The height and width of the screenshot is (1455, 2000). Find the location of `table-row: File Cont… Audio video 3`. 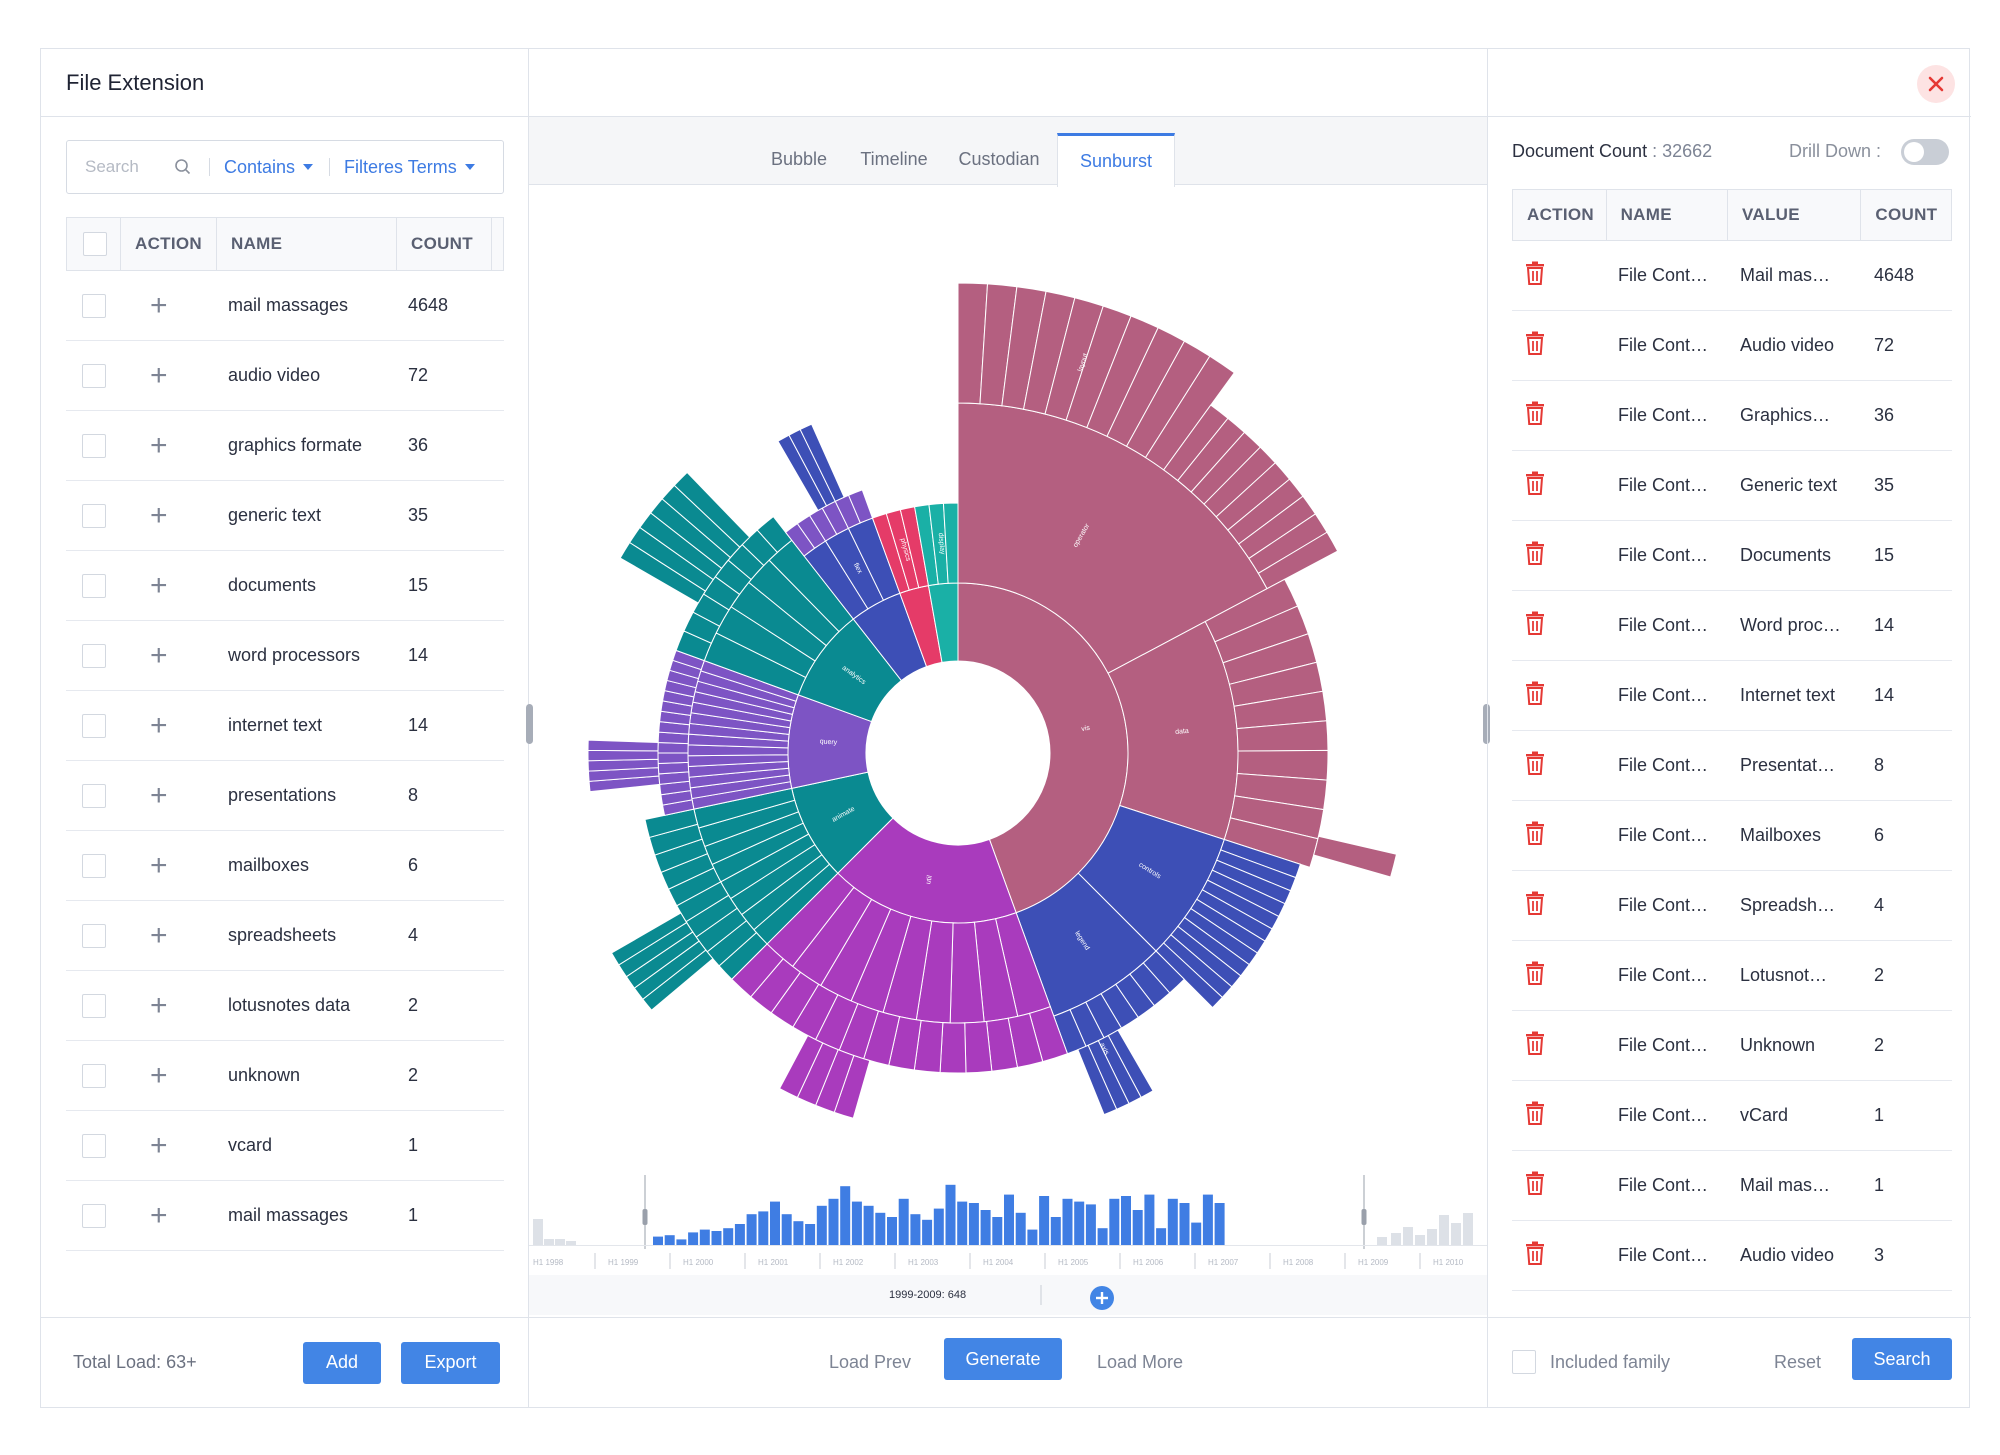

table-row: File Cont… Audio video 3 is located at coordinates (1732, 1256).